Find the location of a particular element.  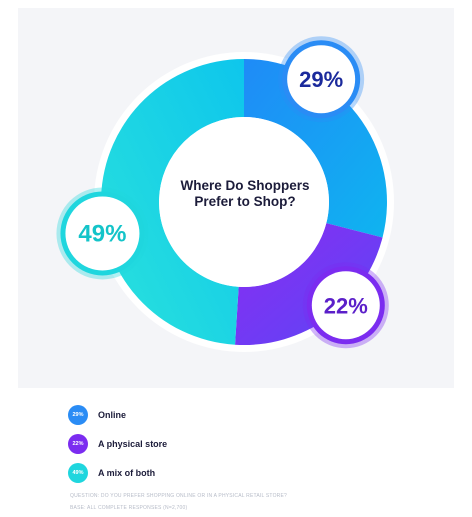

legend-label-online: Online is located at coordinates (112, 414).